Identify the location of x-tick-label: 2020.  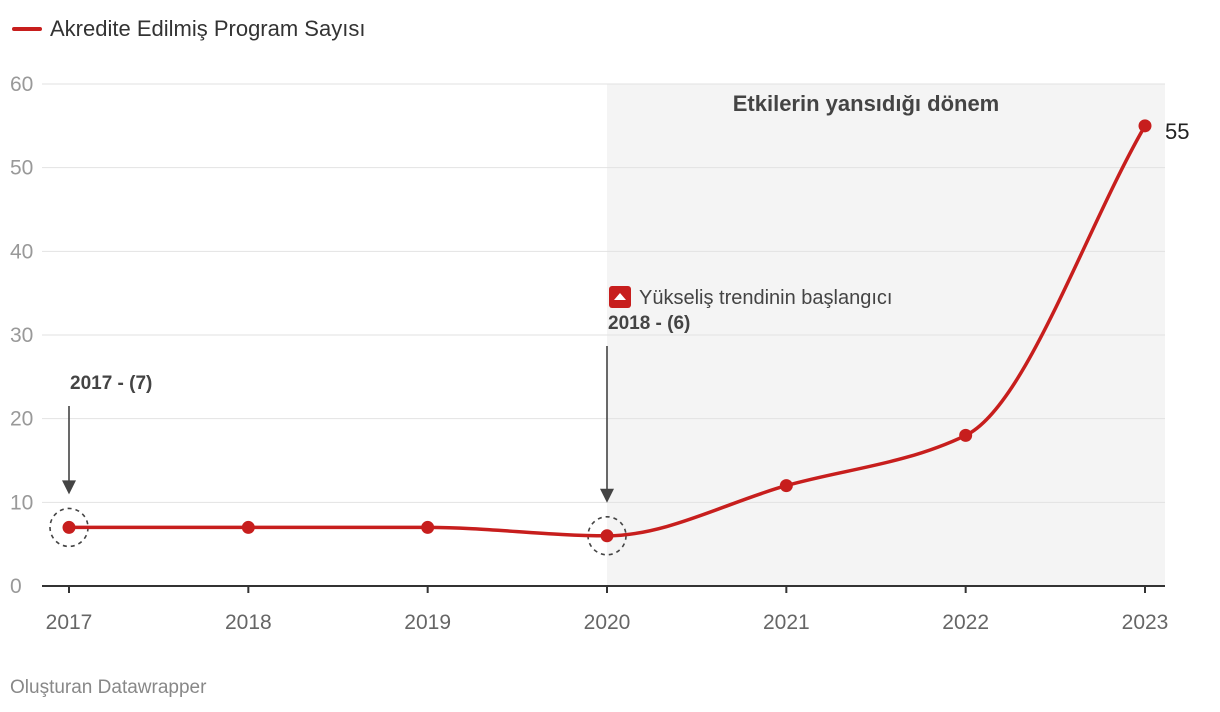
(607, 622).